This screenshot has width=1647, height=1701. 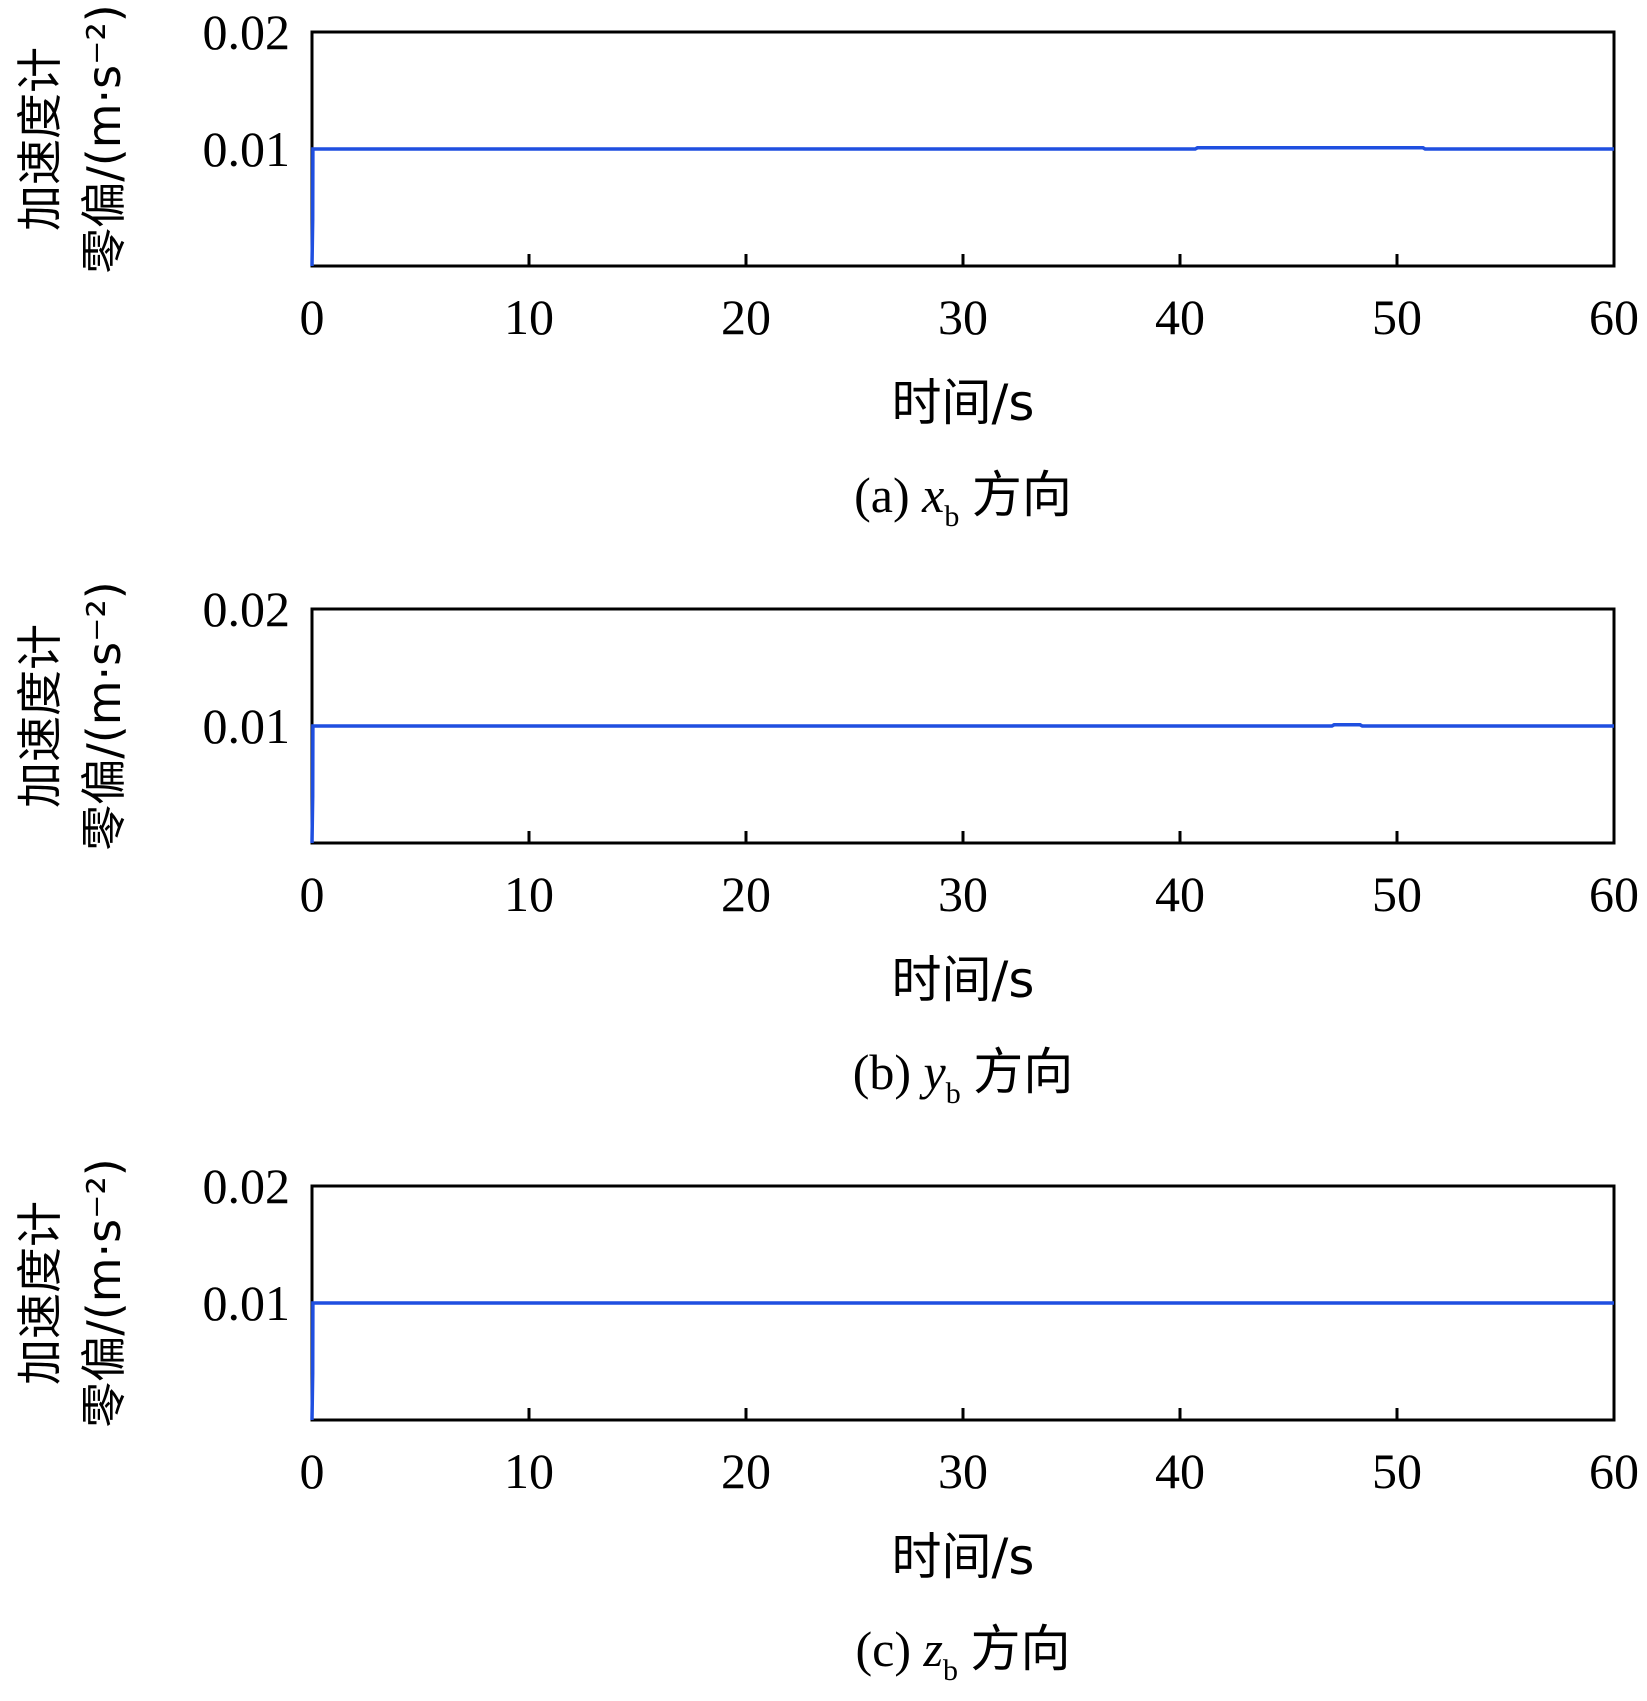 I want to click on panel-caption: (a) xb 方向, so click(x=963, y=500).